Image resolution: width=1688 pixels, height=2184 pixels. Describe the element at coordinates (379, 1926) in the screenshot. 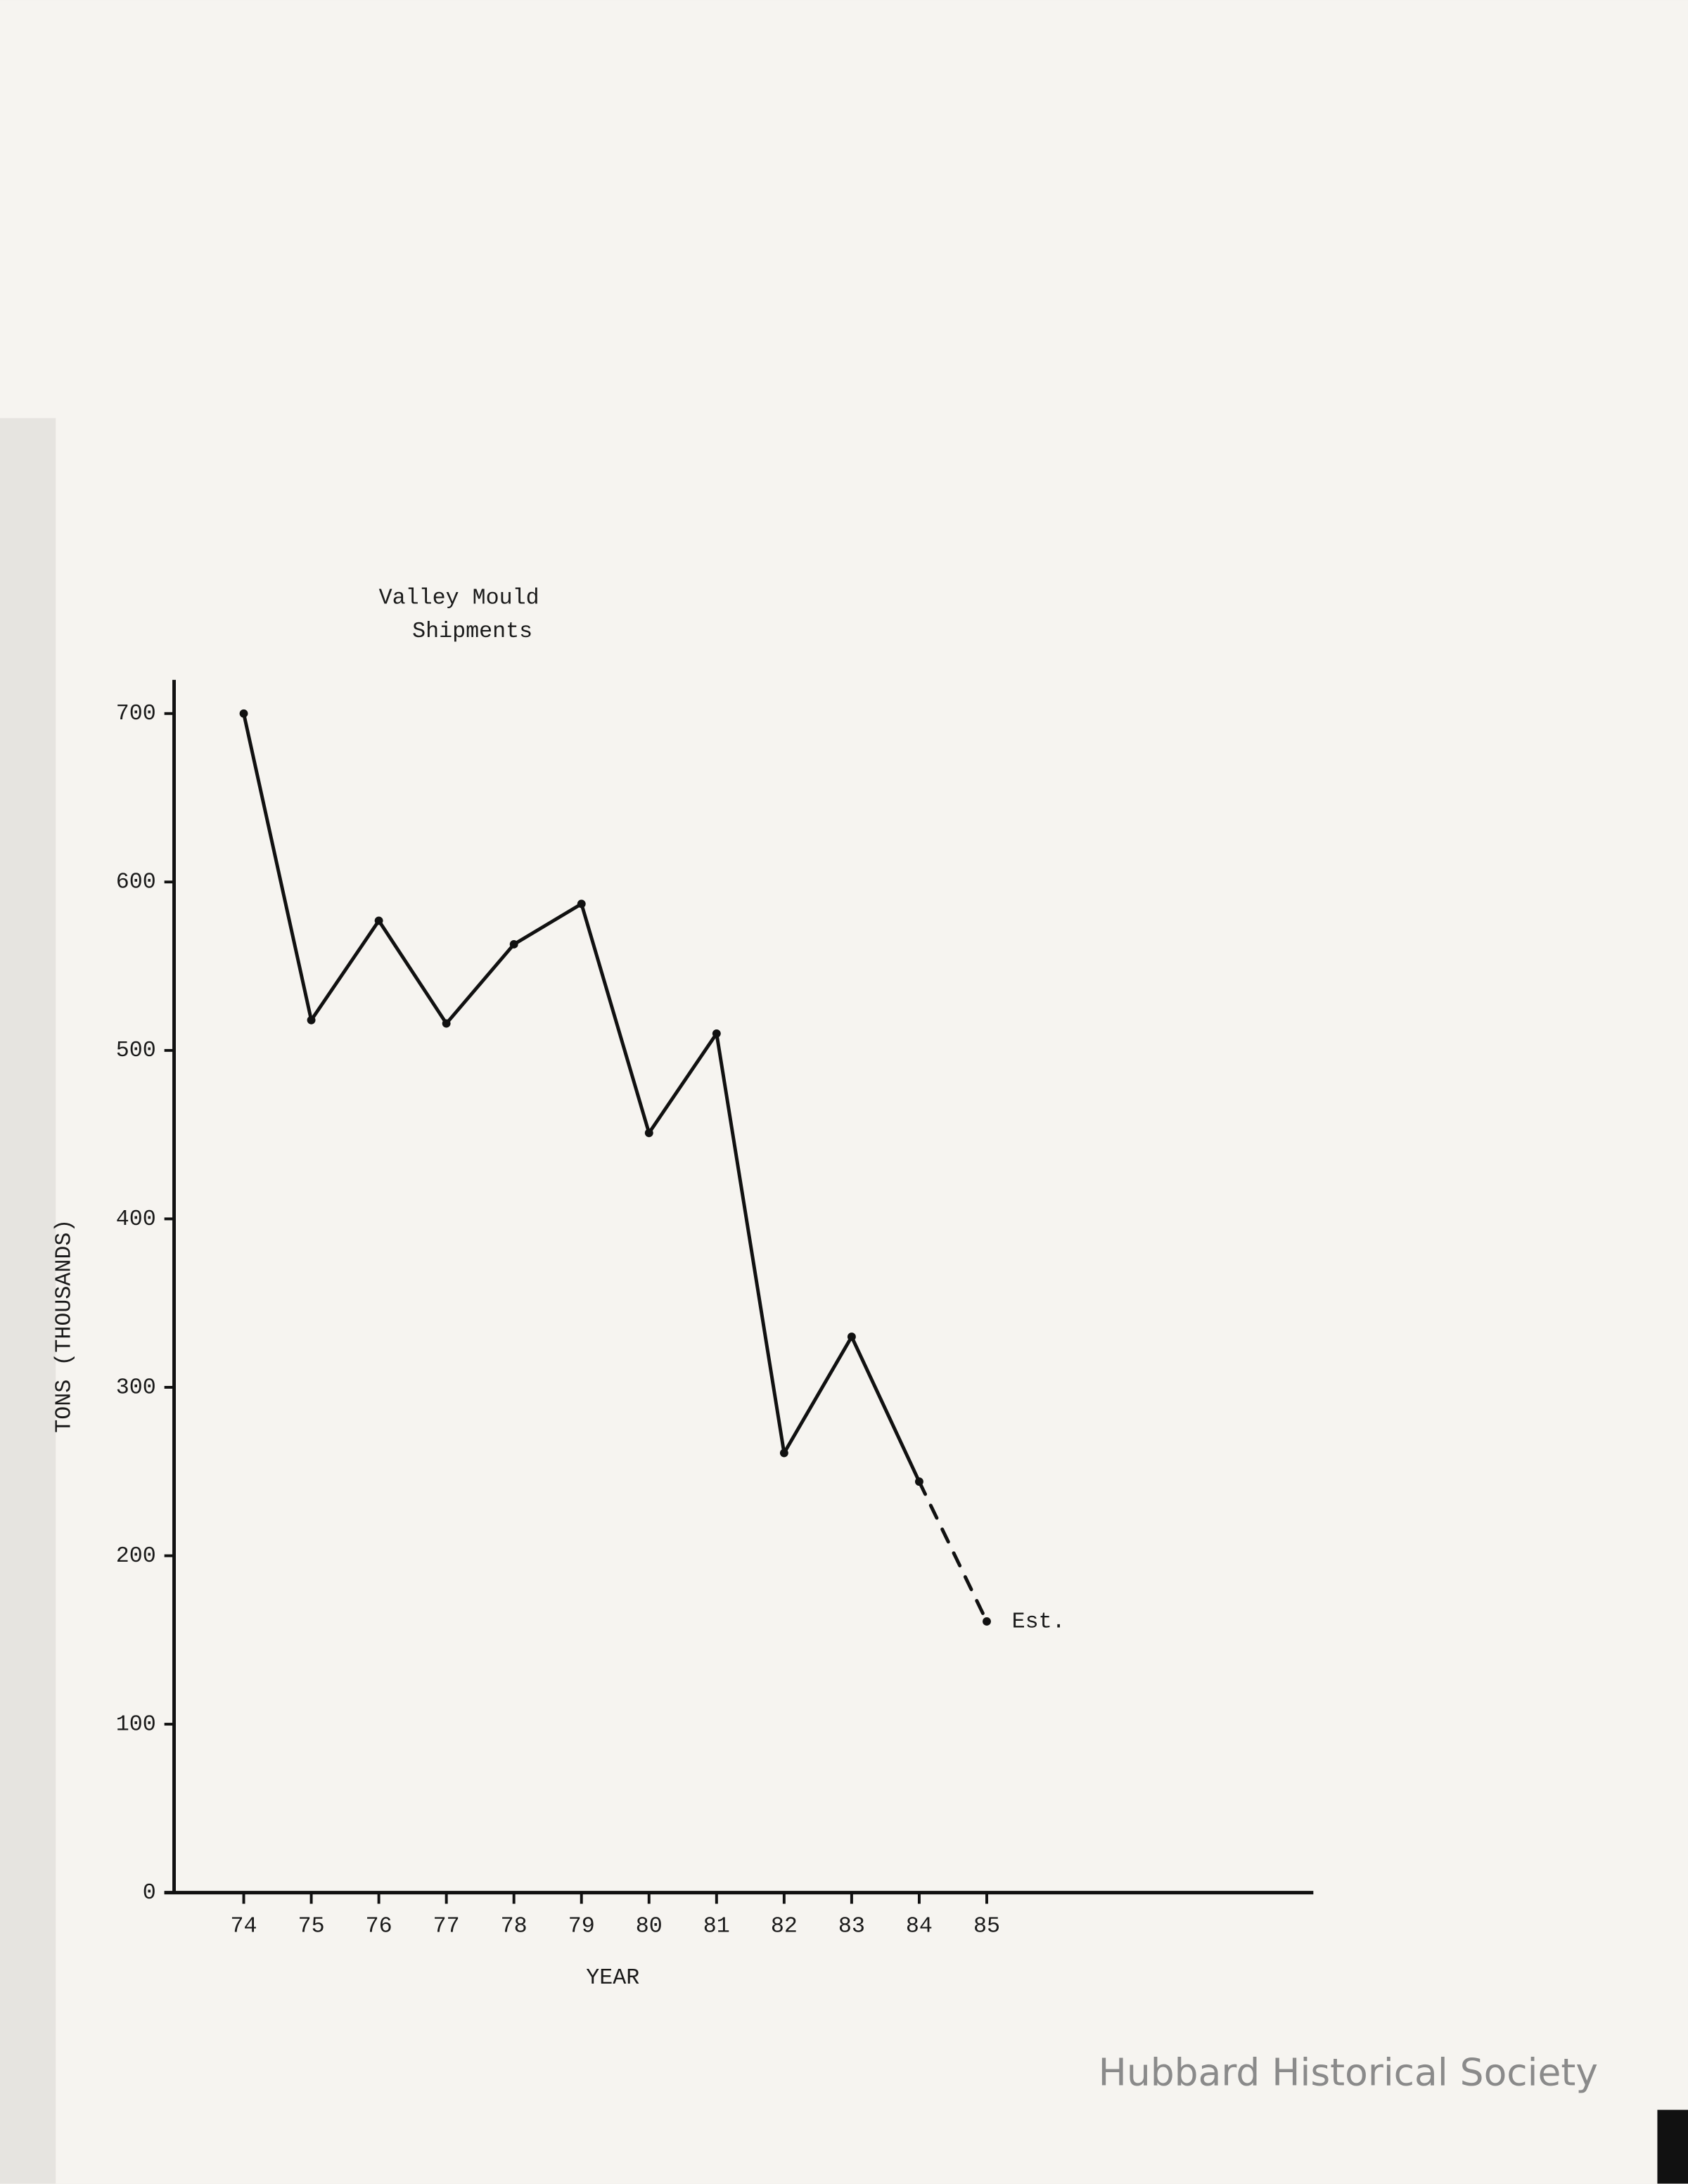

I see `x-tick-label: 76` at that location.